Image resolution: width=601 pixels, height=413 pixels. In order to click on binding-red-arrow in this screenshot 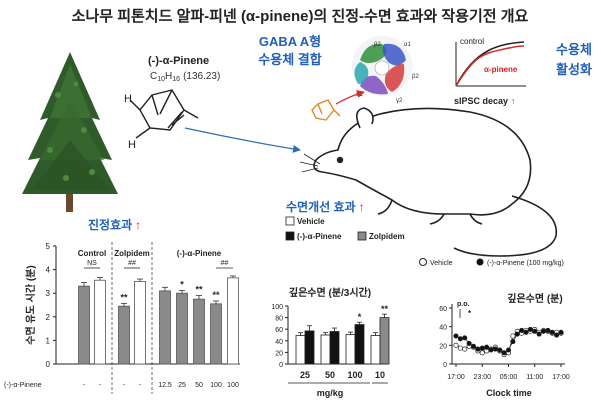, I will do `click(350, 97)`.